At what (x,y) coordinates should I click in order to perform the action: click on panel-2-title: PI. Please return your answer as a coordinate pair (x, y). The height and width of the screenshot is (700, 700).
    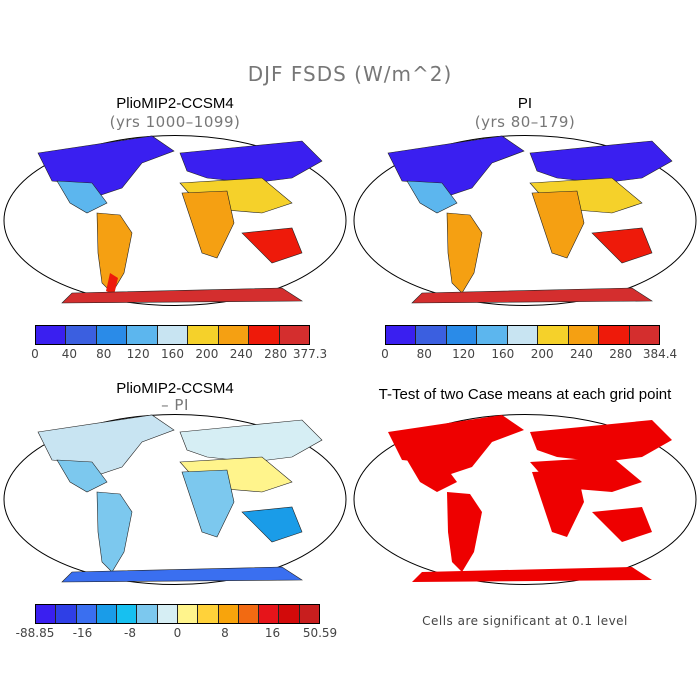
    Looking at the image, I should click on (525, 103).